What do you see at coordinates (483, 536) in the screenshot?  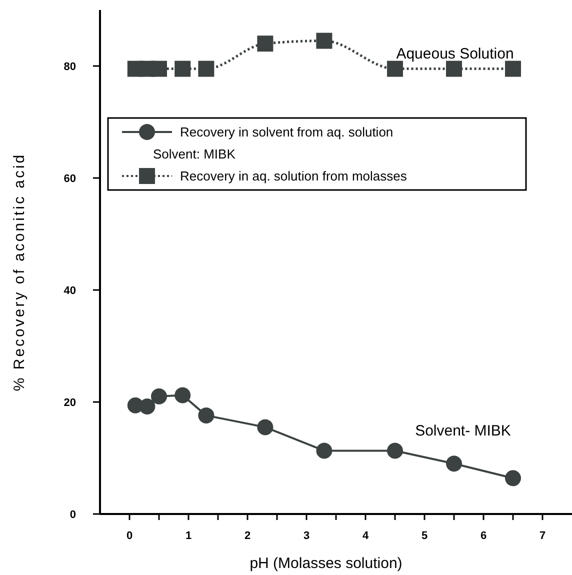 I see `x-tick-label: 6` at bounding box center [483, 536].